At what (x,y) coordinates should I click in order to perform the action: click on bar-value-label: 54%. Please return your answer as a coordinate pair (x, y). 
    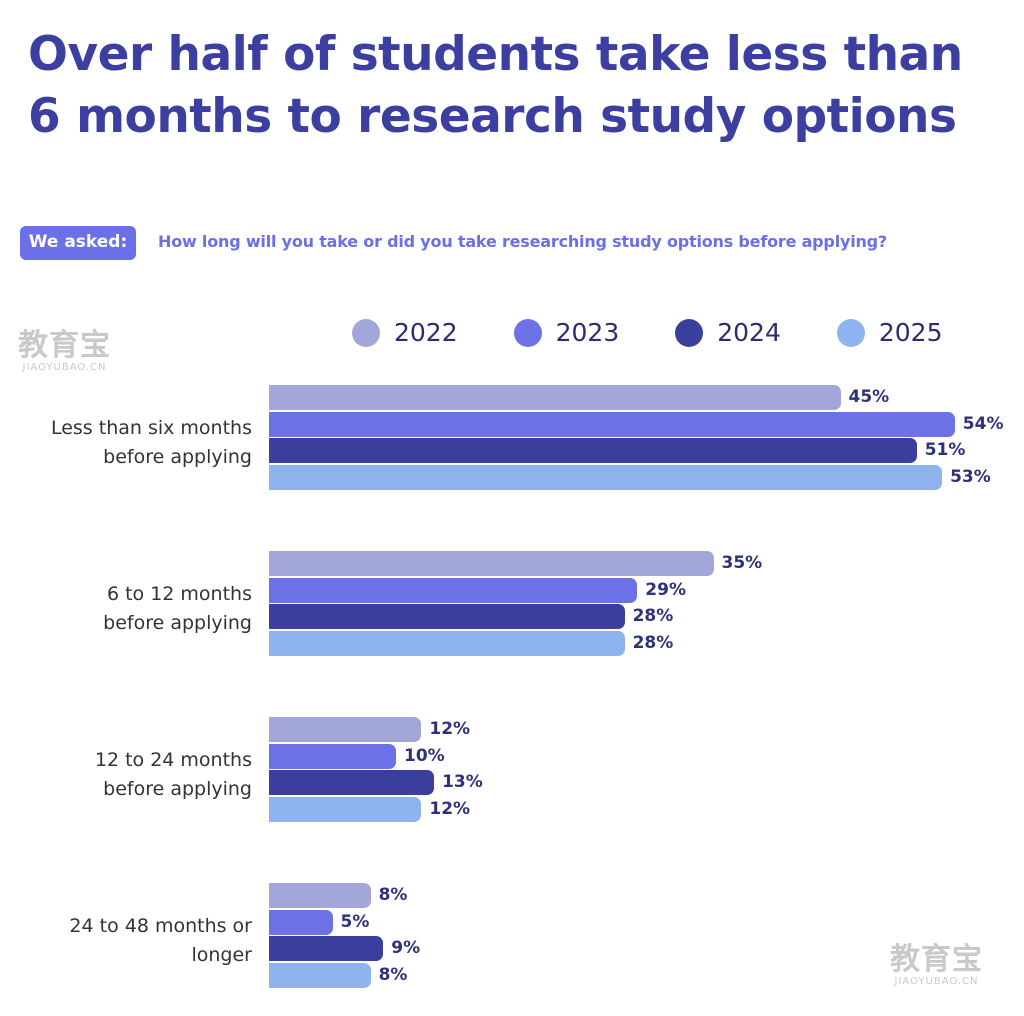
    Looking at the image, I should click on (983, 423).